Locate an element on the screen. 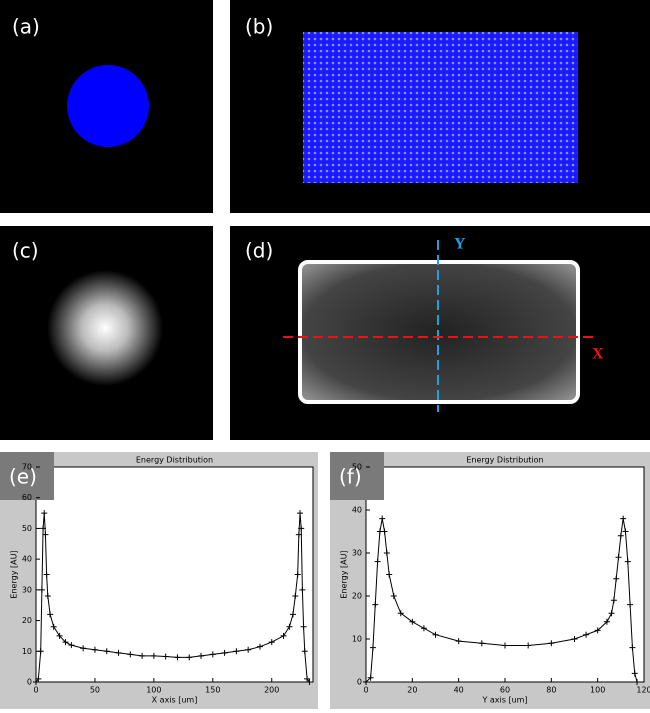 The width and height of the screenshot is (650, 713). y-tick-label: 60 is located at coordinates (27, 497).